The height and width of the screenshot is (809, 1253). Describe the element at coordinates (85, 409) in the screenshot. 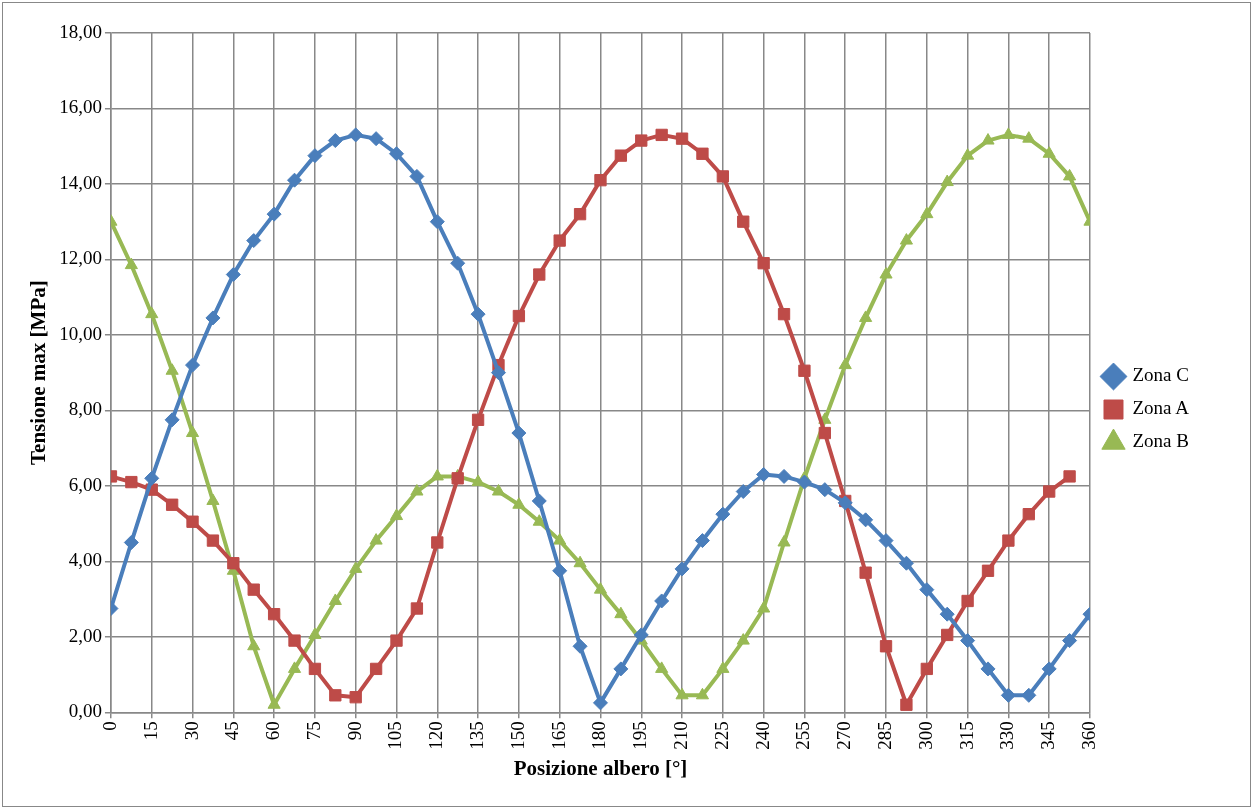

I see `y-tick-label: 8,00` at that location.